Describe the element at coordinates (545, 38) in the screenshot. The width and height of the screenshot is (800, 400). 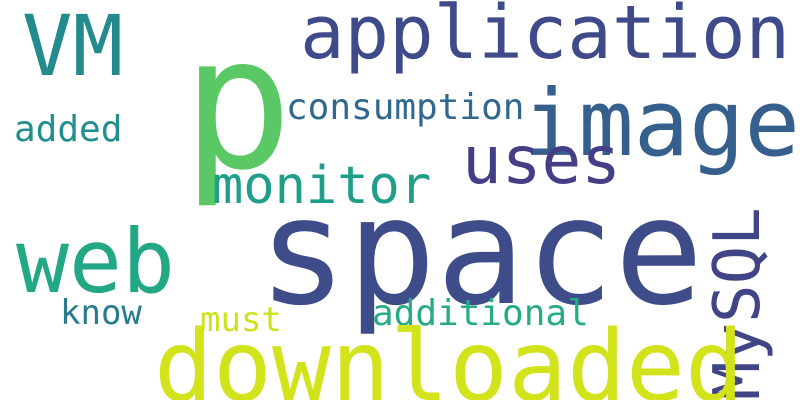
I see `word-application: application` at that location.